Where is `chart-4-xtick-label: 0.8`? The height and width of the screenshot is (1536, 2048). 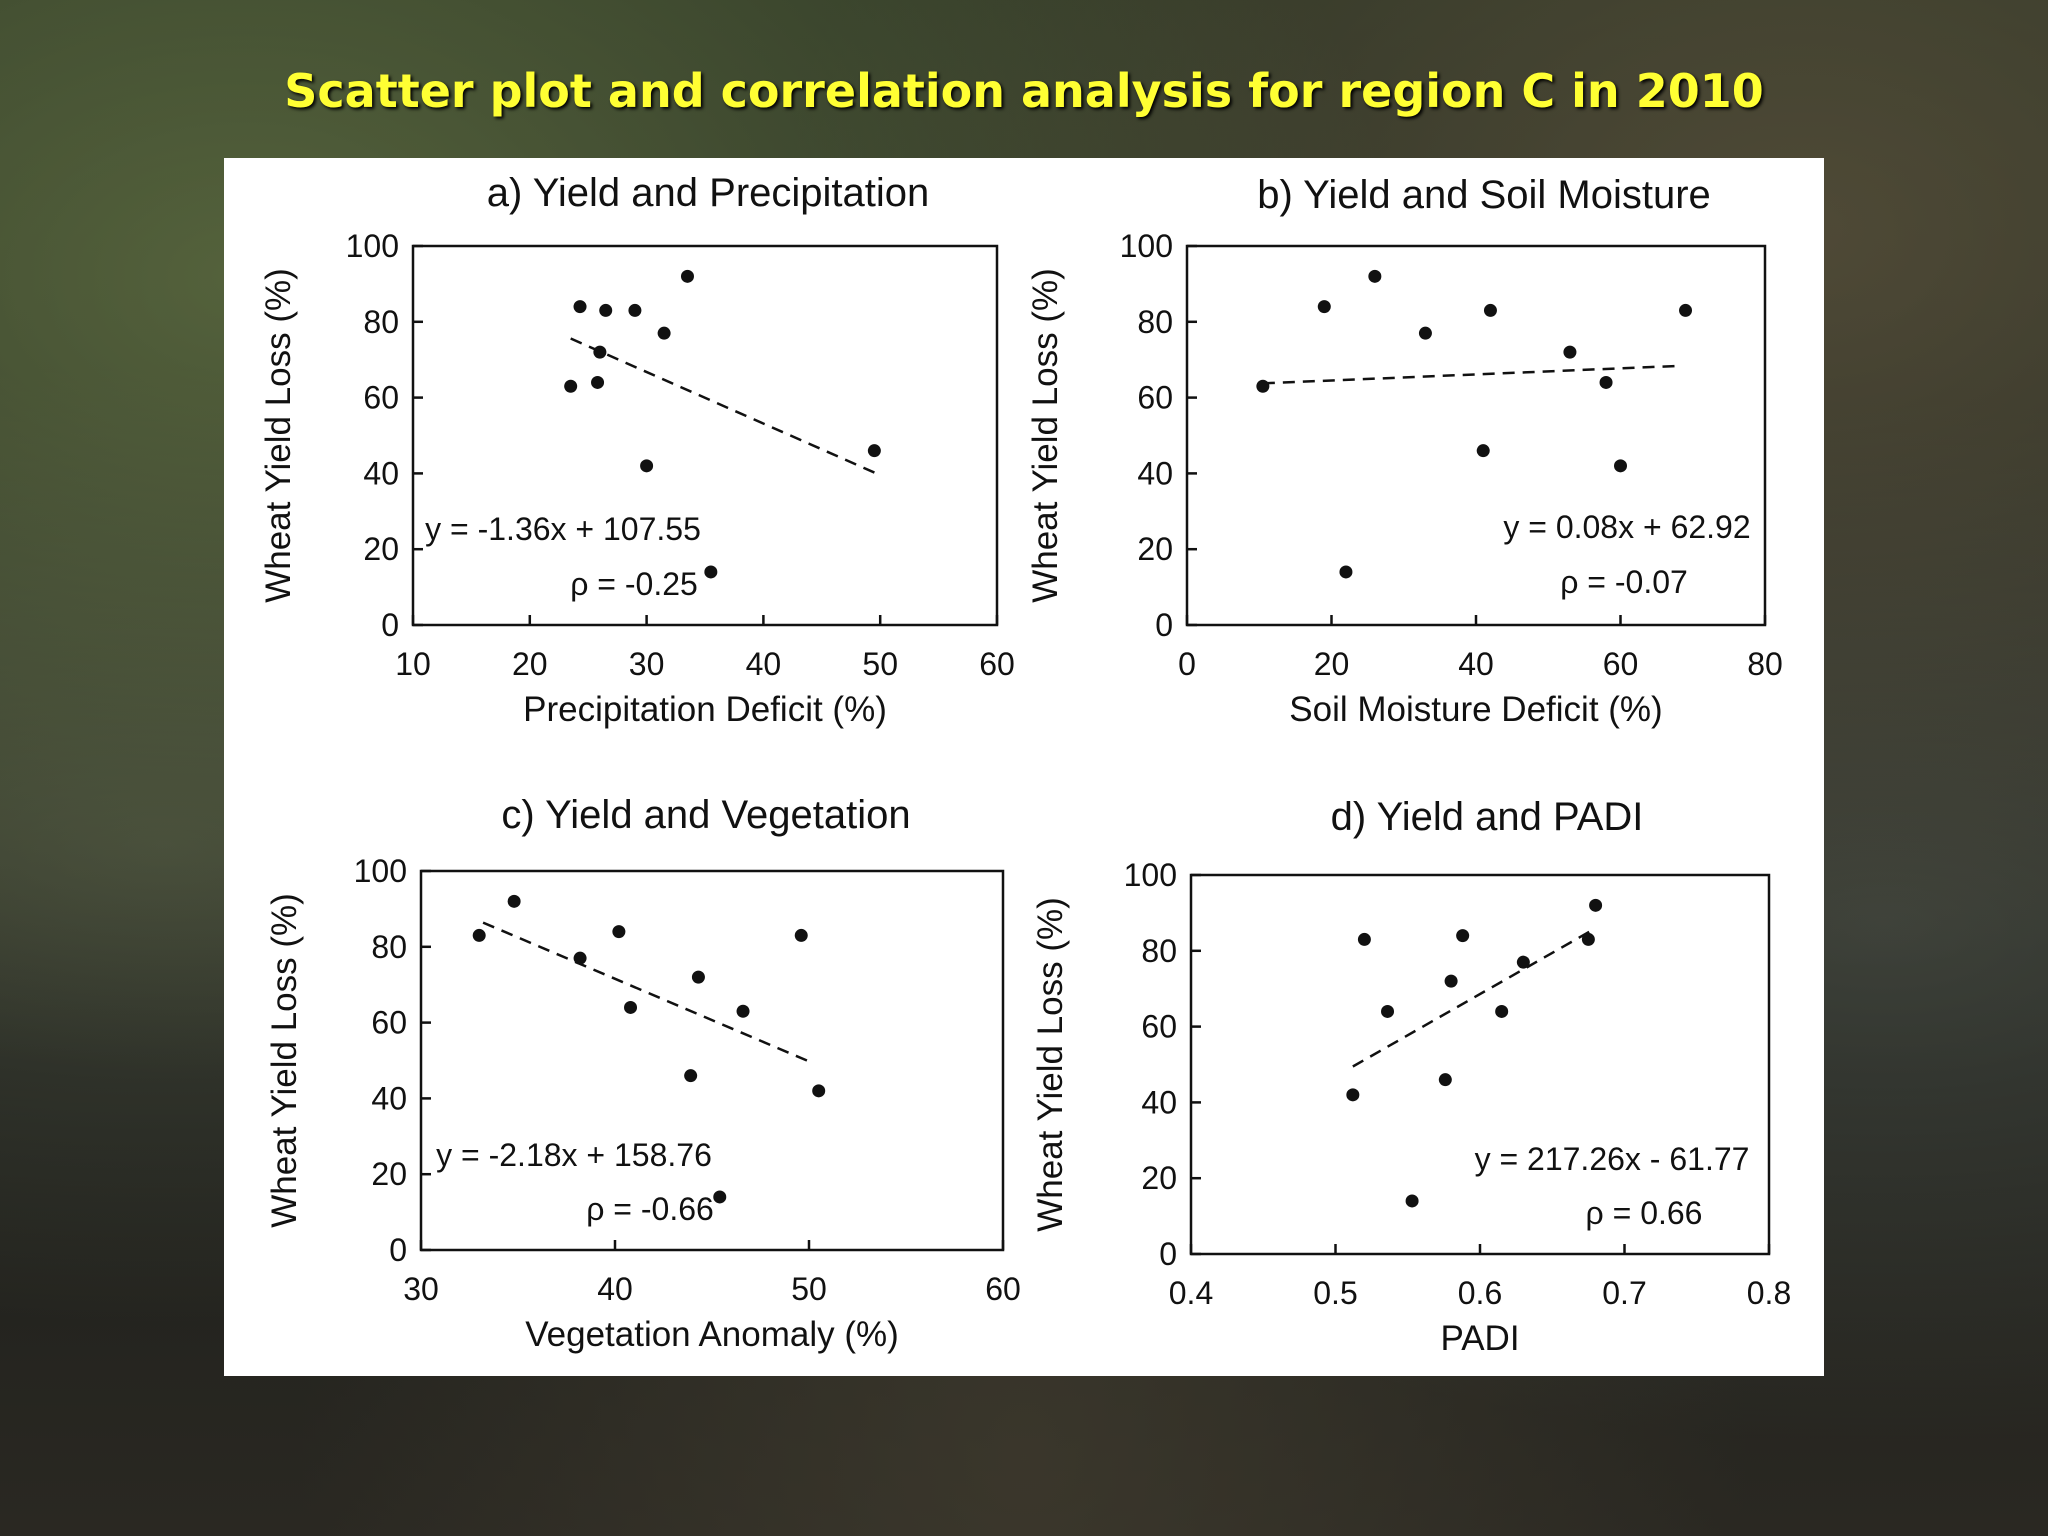 chart-4-xtick-label: 0.8 is located at coordinates (1769, 1293).